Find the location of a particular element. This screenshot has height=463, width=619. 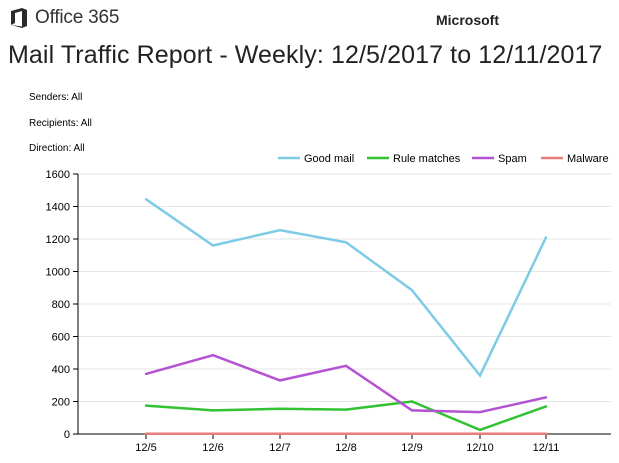

x-tick-label: 12/5 is located at coordinates (145, 448).